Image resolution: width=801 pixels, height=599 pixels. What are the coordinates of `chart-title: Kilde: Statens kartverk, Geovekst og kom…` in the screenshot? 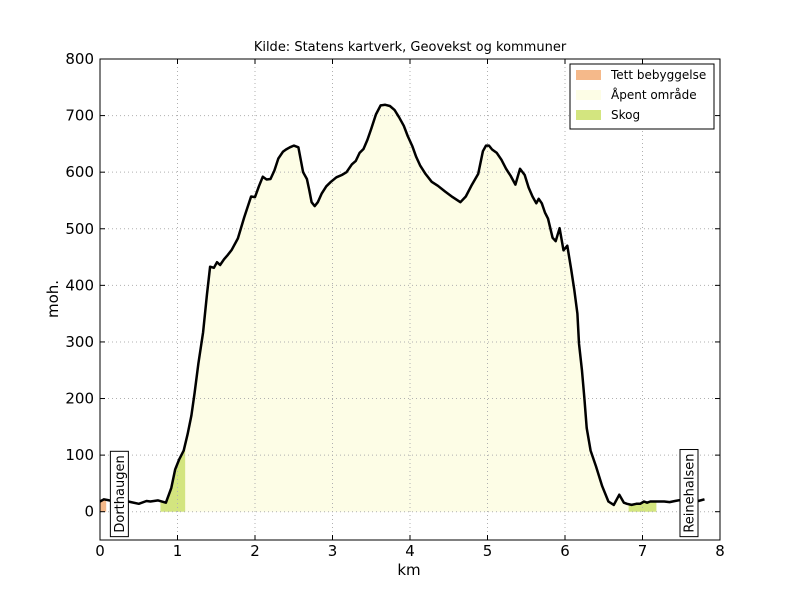 It's located at (410, 47).